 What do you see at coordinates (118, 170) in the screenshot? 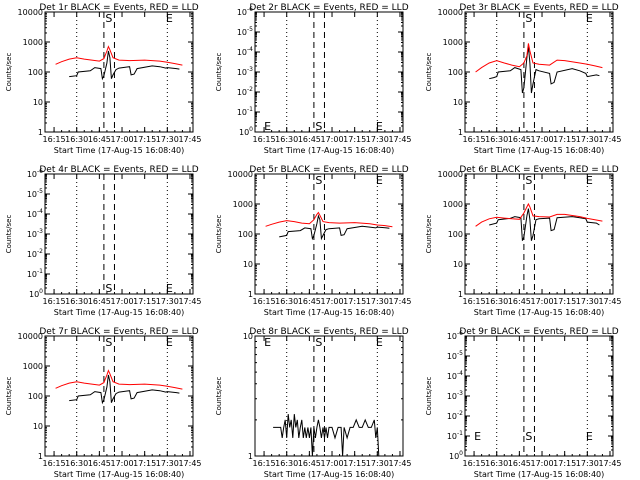
I see `chart-title: Det 4r BLACK = Events, RED = LLD` at bounding box center [118, 170].